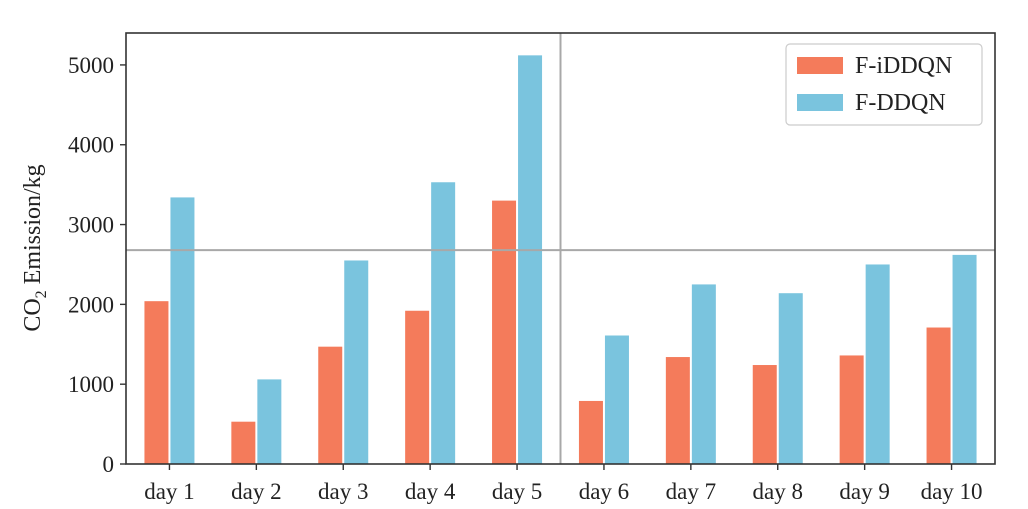  Describe the element at coordinates (109, 464) in the screenshot. I see `y-tick-label-0: 0` at that location.